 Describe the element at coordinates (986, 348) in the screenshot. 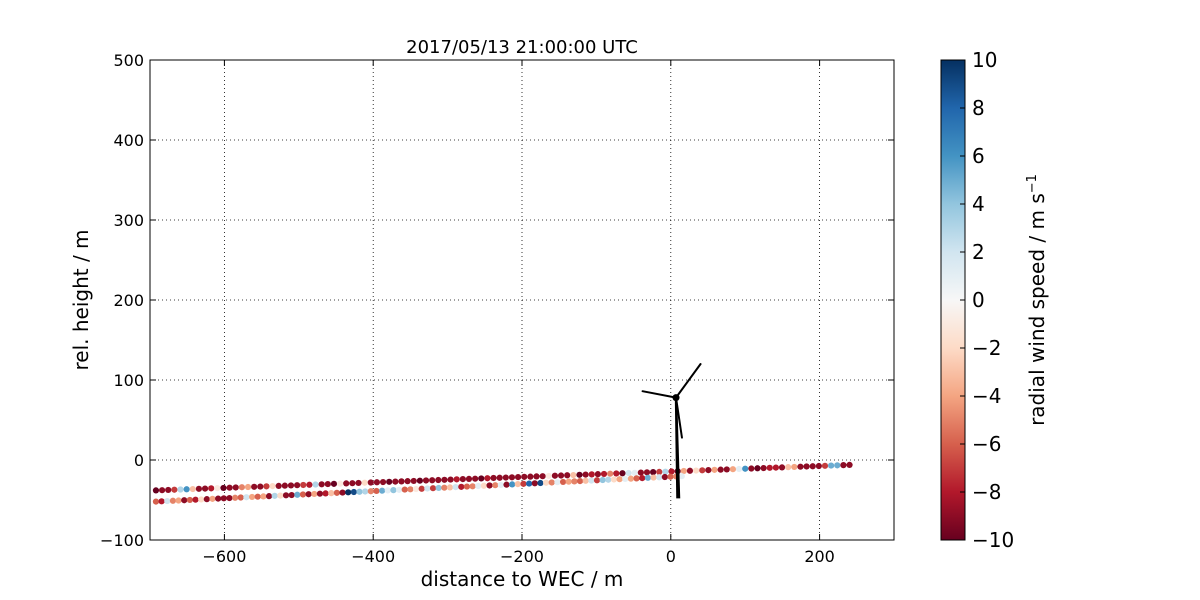

I see `colorbar-tick-label: −2` at that location.